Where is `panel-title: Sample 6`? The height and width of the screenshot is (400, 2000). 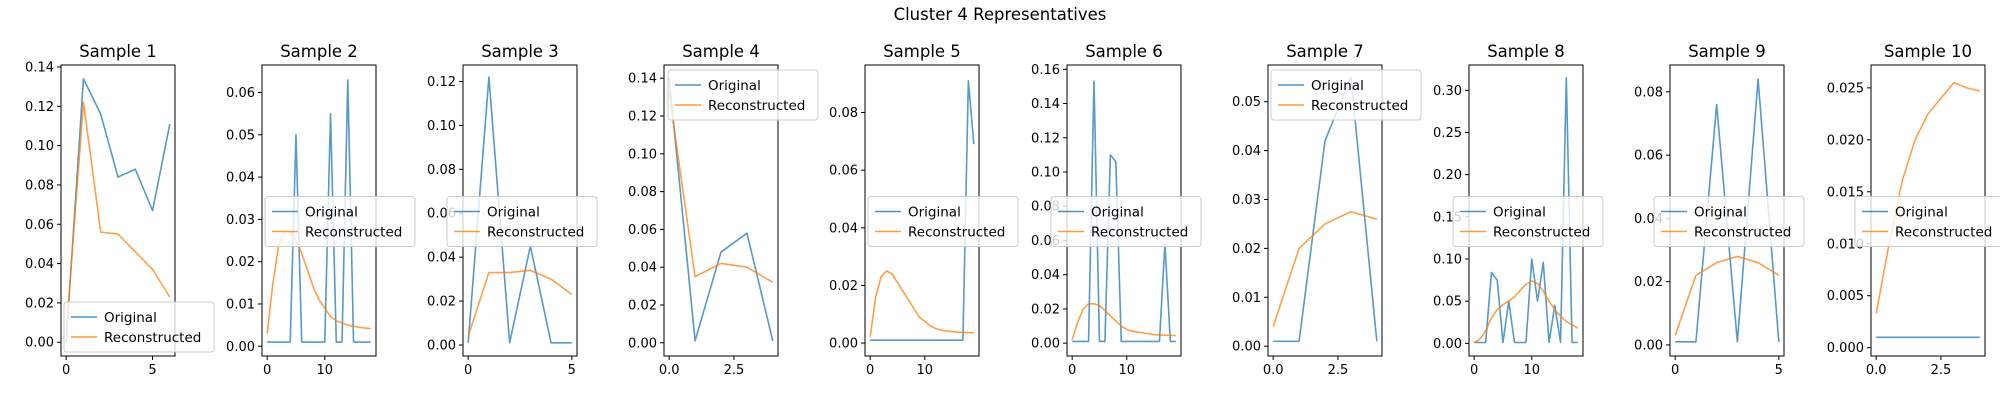 panel-title: Sample 6 is located at coordinates (1124, 51).